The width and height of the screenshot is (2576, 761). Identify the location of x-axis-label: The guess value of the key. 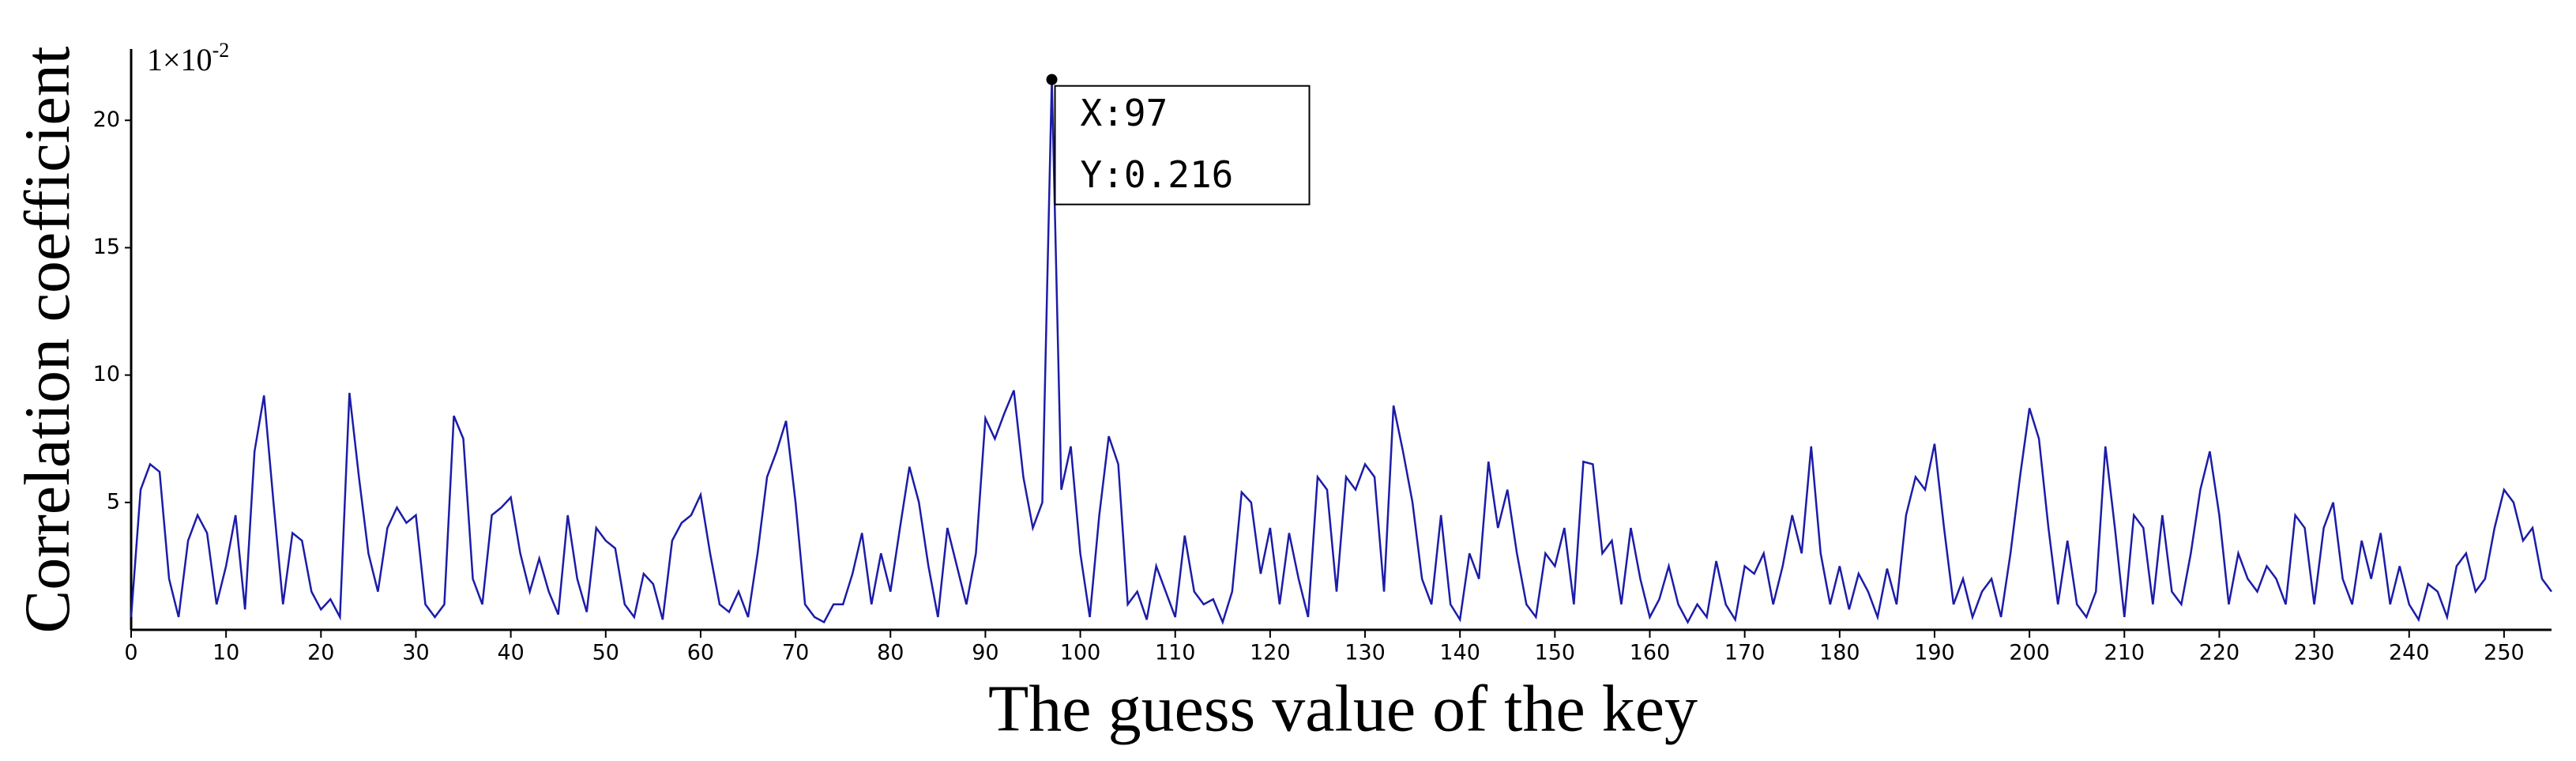
(1343, 708).